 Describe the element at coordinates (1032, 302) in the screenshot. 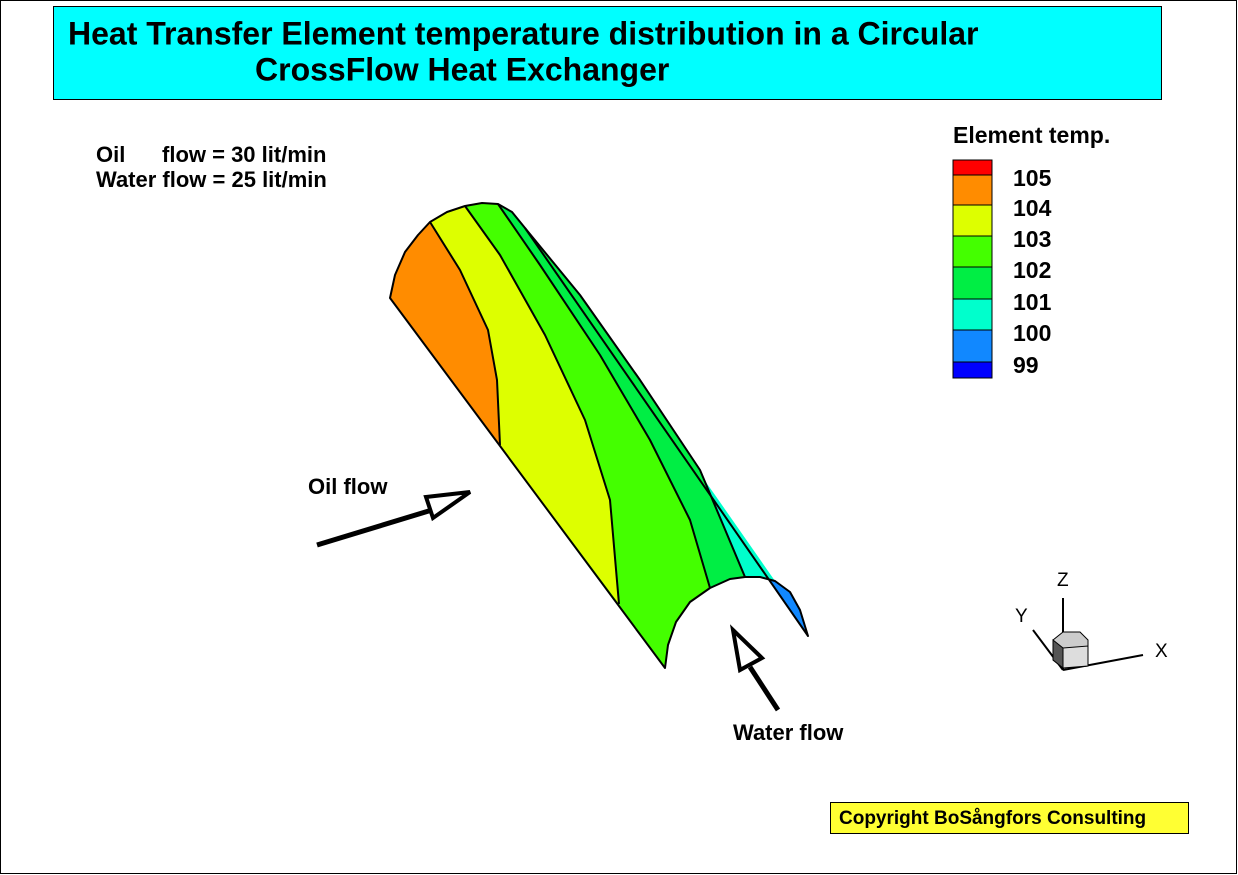

I see `legend-label: 101` at that location.